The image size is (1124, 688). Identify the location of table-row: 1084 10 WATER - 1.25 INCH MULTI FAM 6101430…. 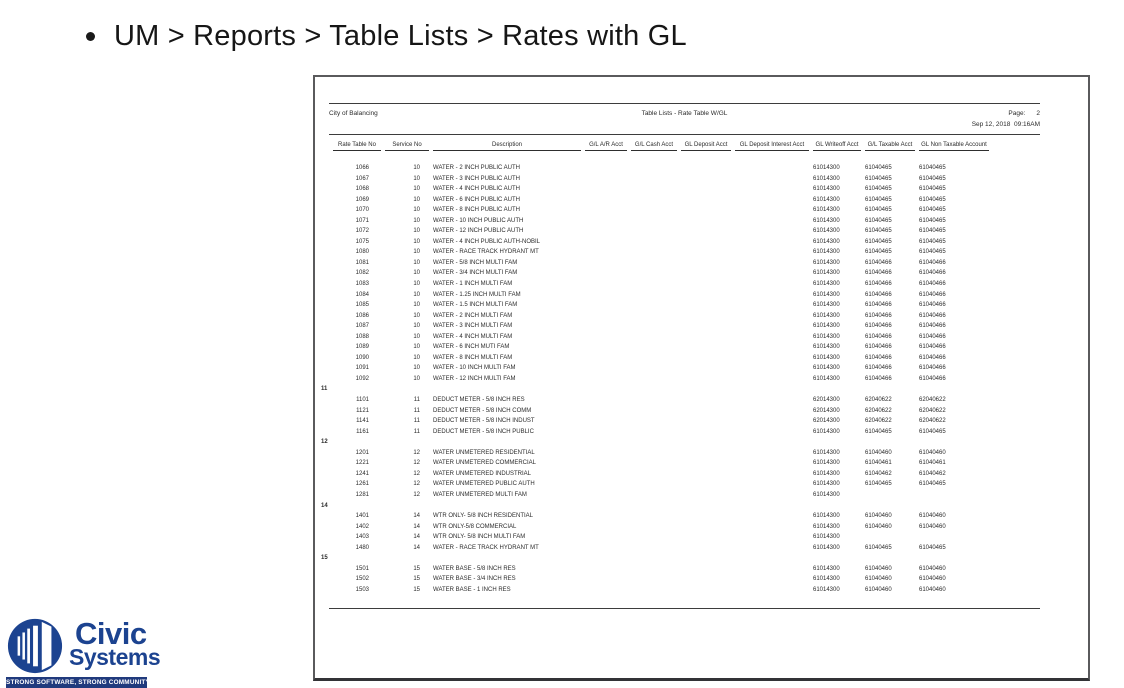
(684, 295).